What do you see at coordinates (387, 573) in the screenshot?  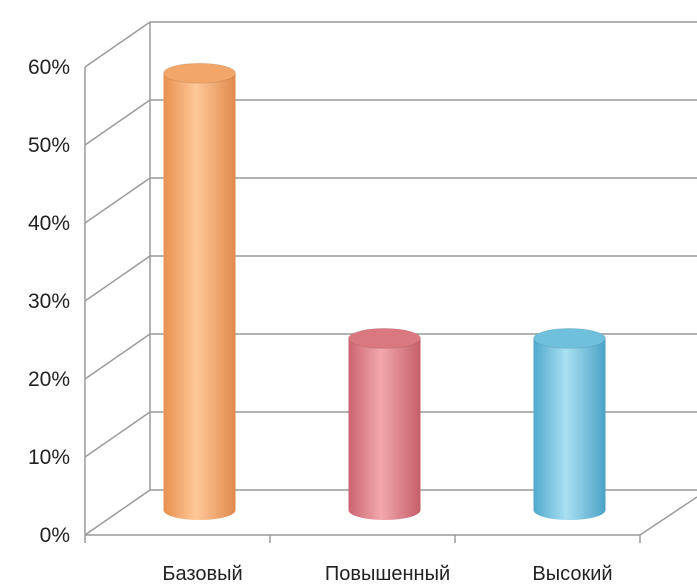 I see `x-category-label: Повышенный` at bounding box center [387, 573].